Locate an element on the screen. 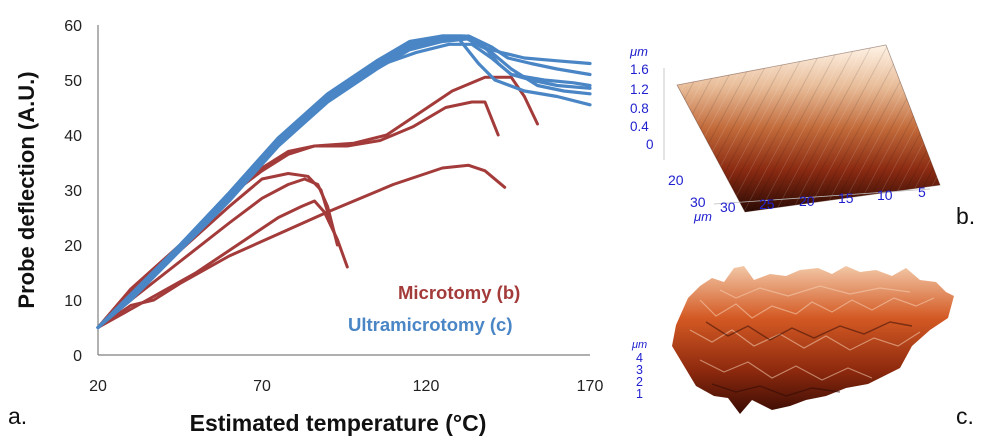 This screenshot has height=436, width=982. inset-c-z-tick: 4 is located at coordinates (639, 358).